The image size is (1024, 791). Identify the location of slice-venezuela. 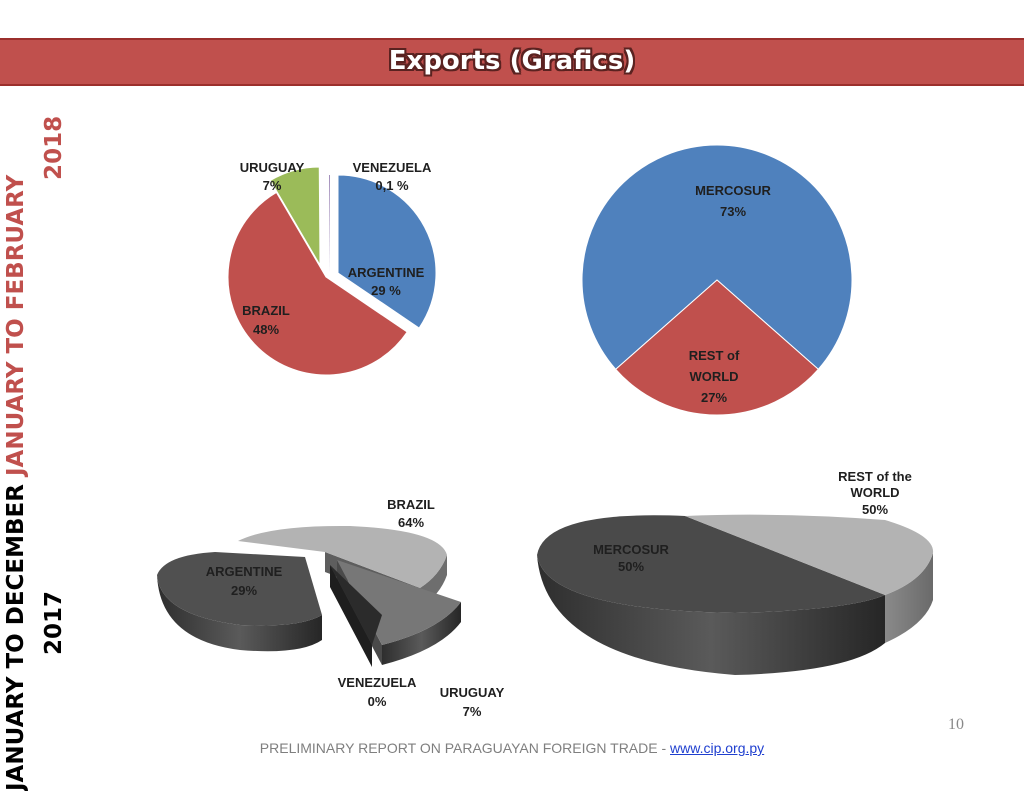
(329, 224).